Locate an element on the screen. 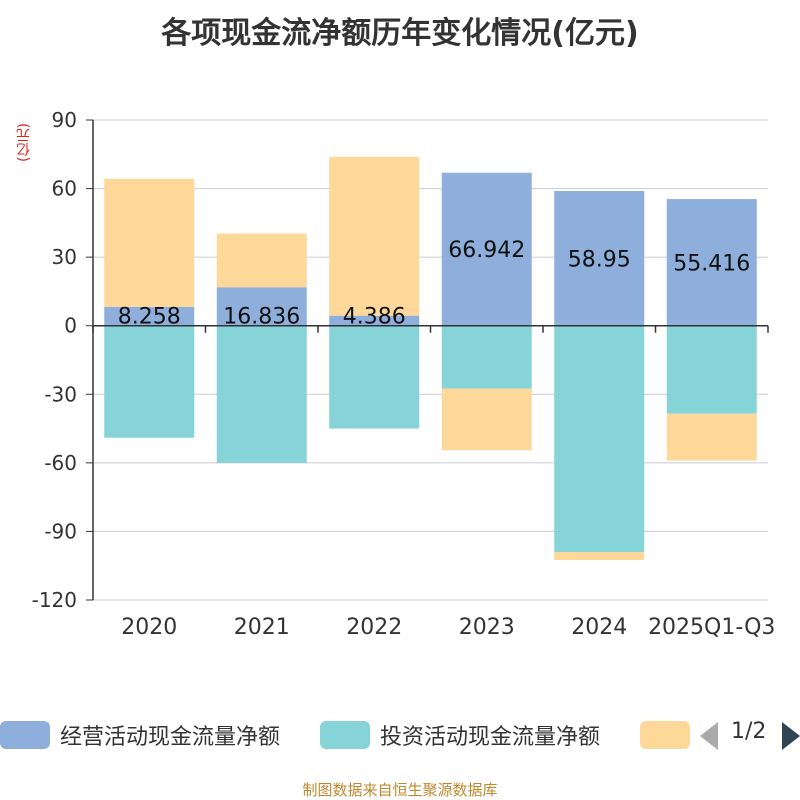 The image size is (800, 800). data-label: 66.942 is located at coordinates (486, 250).